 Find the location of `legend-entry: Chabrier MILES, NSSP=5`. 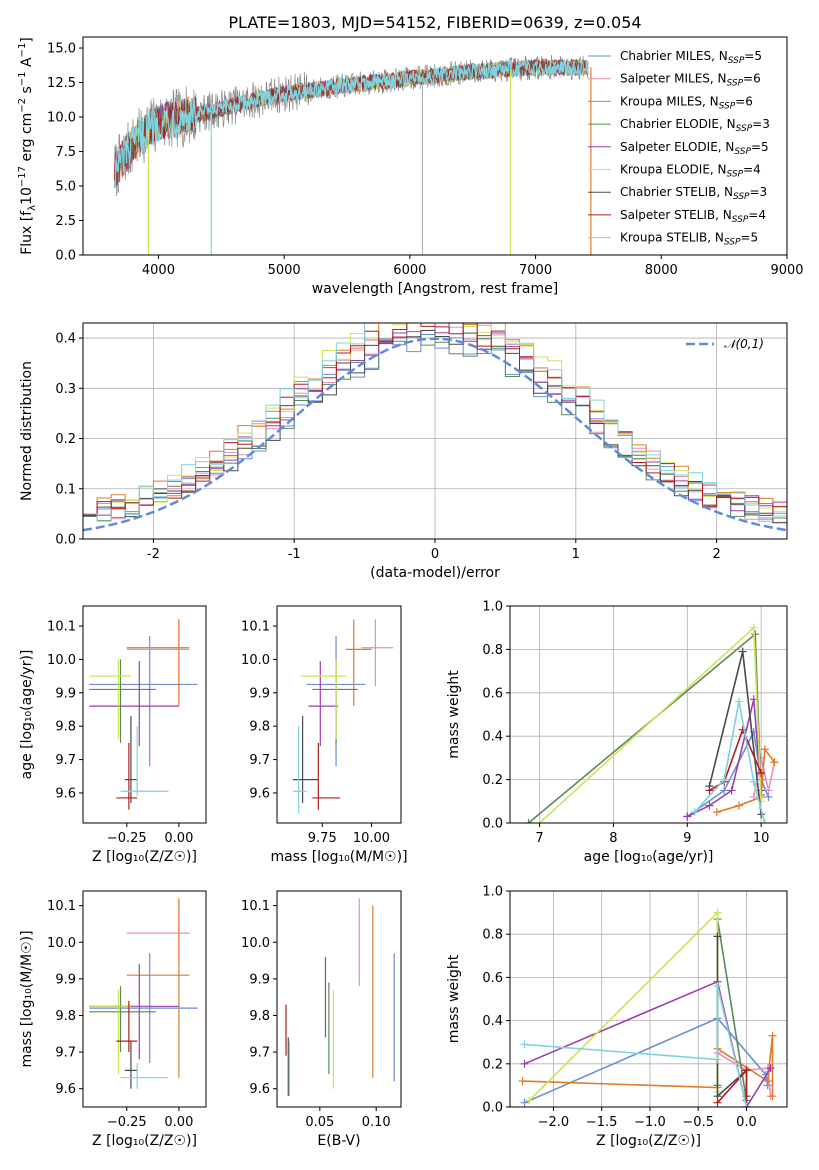

legend-entry: Chabrier MILES, NSSP=5 is located at coordinates (691, 57).